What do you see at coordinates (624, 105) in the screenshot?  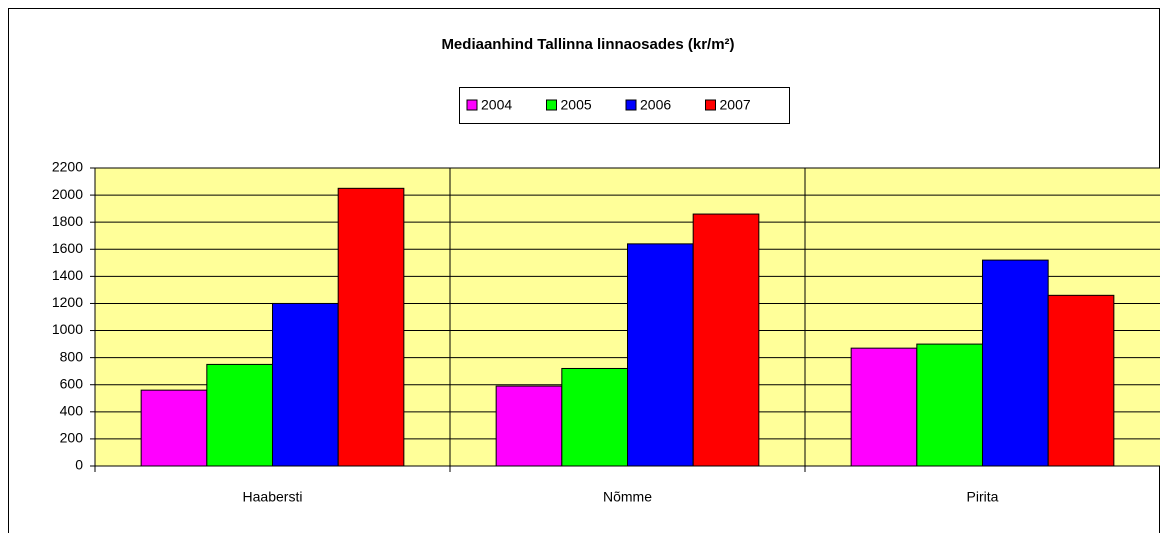 I see `legend-box` at bounding box center [624, 105].